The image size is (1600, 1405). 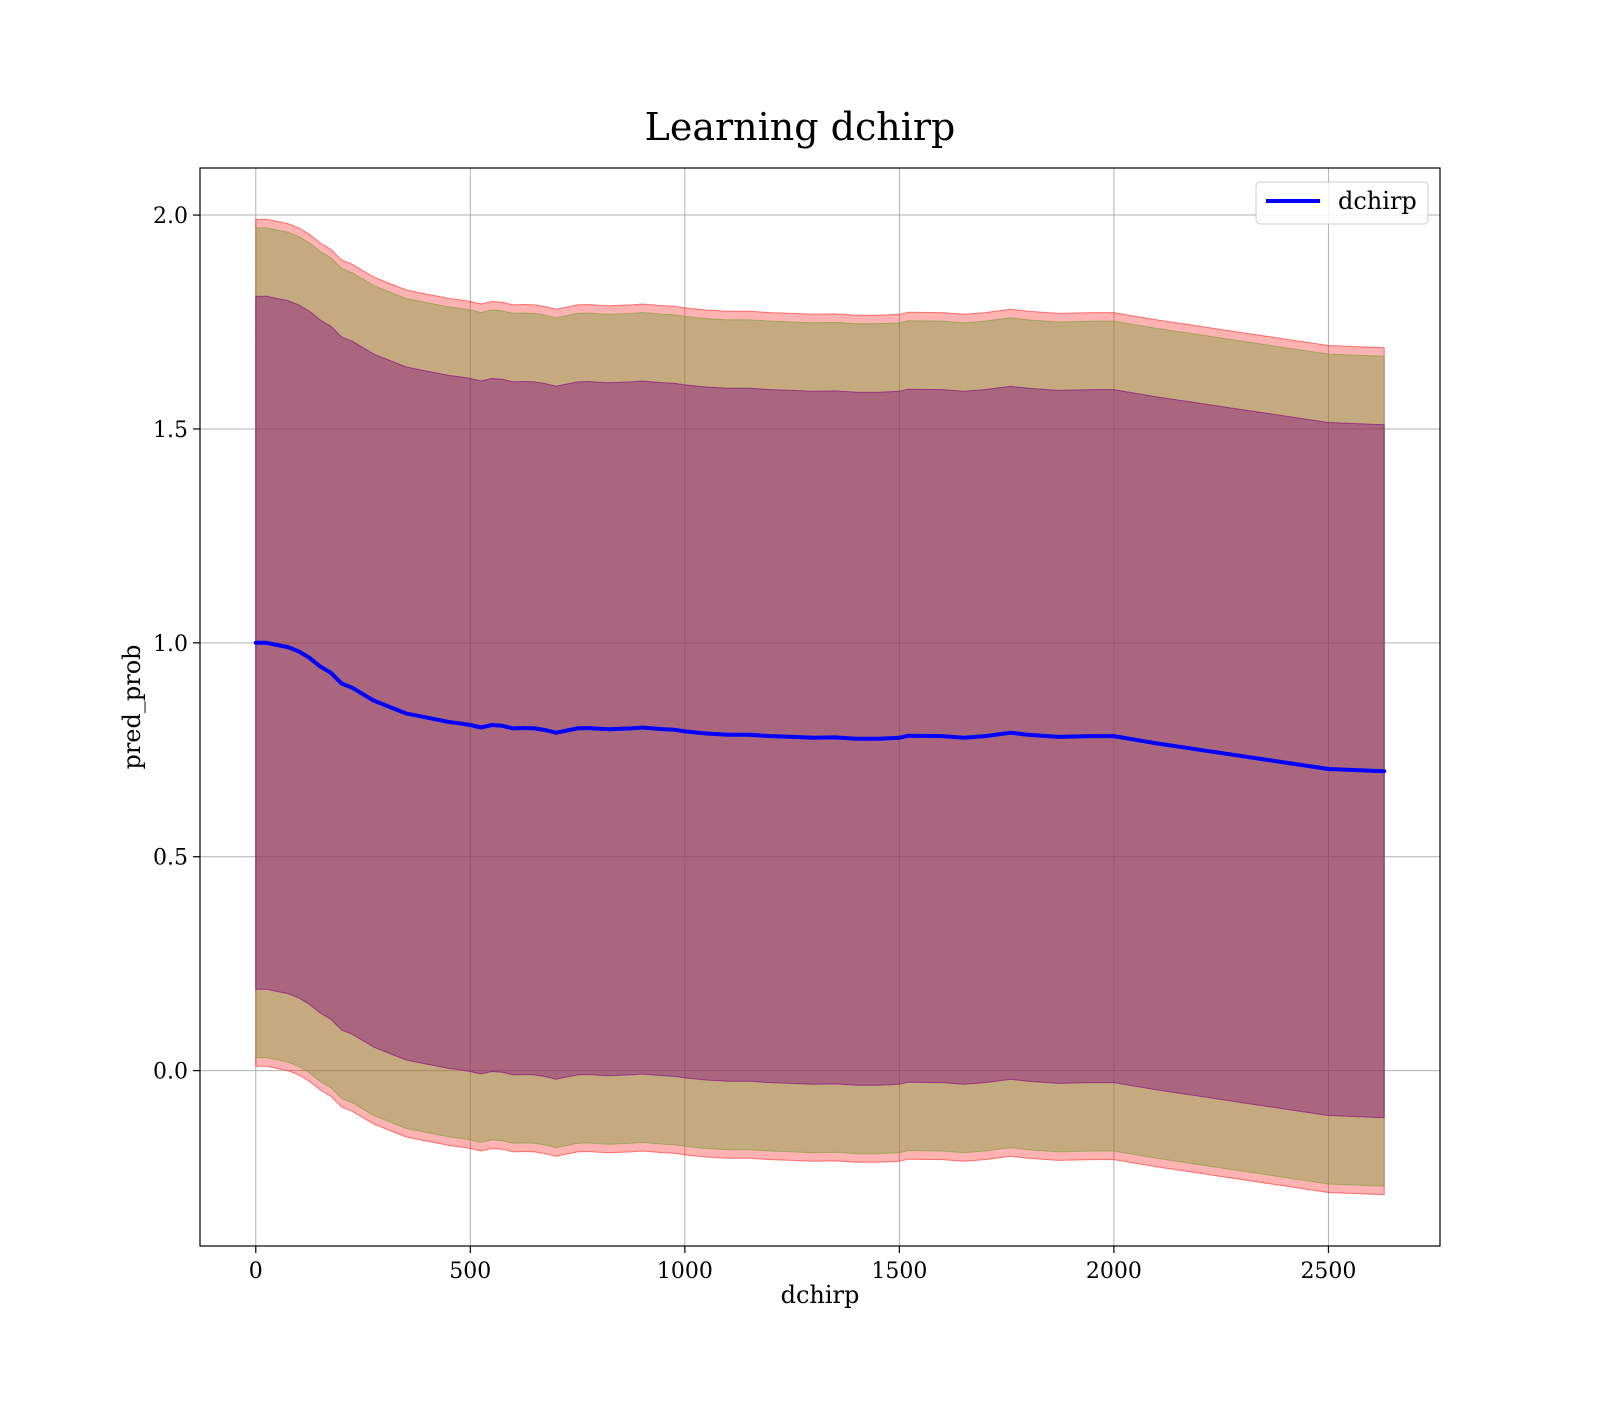 What do you see at coordinates (1328, 1271) in the screenshot?
I see `x-tick-label: 2500` at bounding box center [1328, 1271].